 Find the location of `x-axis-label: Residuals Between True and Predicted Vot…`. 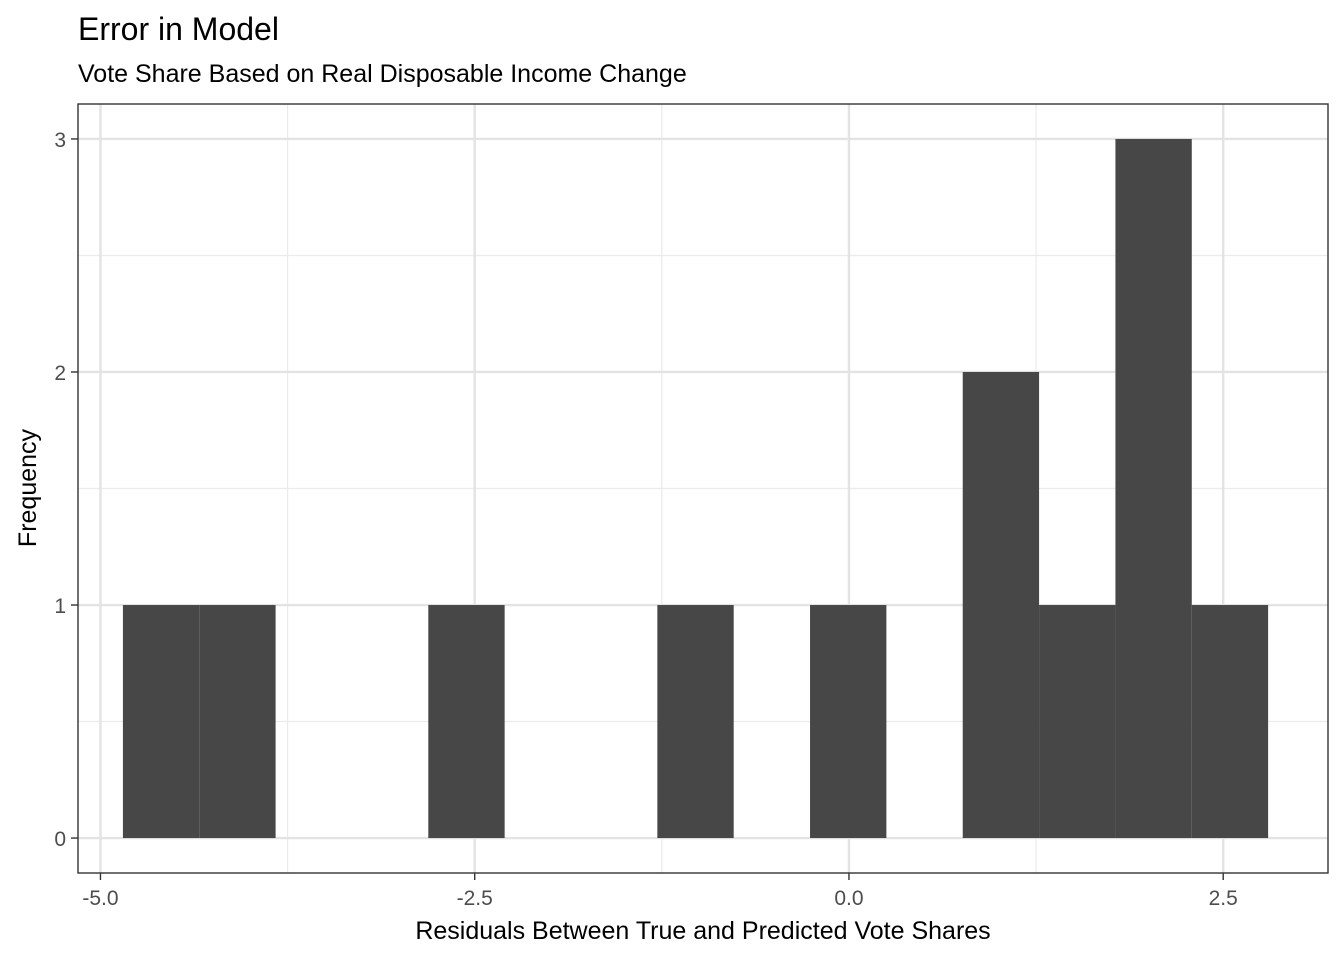

x-axis-label: Residuals Between True and Predicted Vot… is located at coordinates (702, 931).